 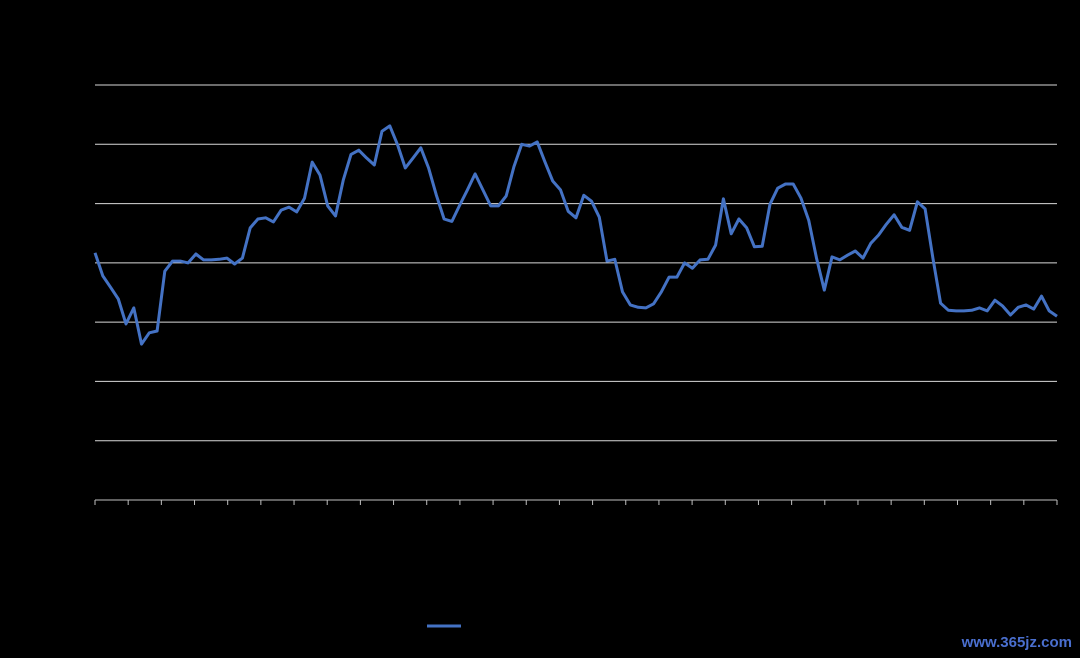 I want to click on y-tick-label: 3, so click(x=83, y=321).